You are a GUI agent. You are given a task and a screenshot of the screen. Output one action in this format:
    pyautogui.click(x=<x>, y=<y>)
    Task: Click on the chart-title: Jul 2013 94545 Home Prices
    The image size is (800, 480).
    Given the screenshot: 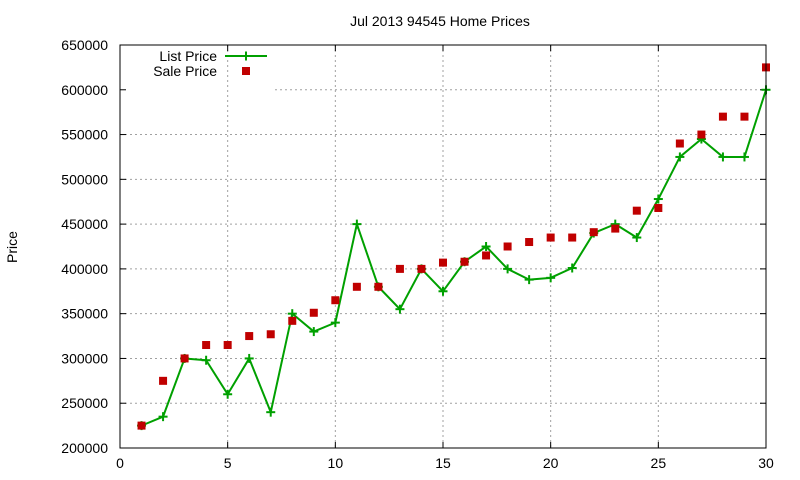 What is the action you would take?
    pyautogui.click(x=440, y=21)
    